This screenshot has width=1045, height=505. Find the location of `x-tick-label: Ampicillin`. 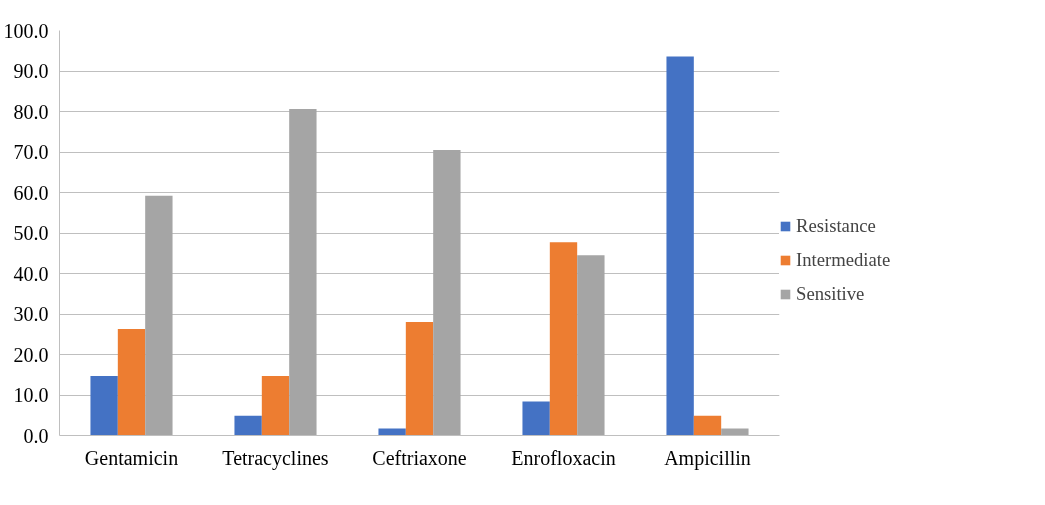

x-tick-label: Ampicillin is located at coordinates (707, 458).